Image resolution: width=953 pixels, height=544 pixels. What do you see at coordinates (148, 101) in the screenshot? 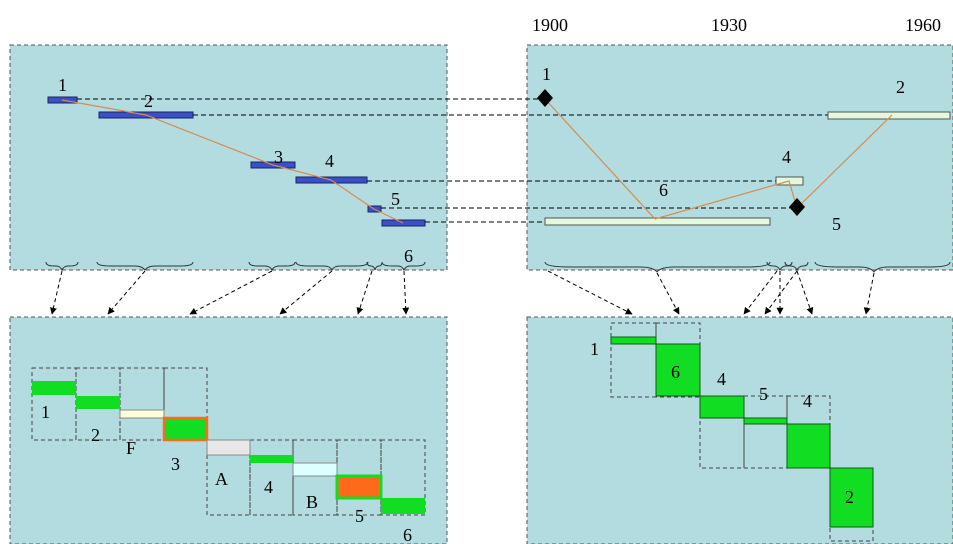
I see `tl-label-2: 2` at bounding box center [148, 101].